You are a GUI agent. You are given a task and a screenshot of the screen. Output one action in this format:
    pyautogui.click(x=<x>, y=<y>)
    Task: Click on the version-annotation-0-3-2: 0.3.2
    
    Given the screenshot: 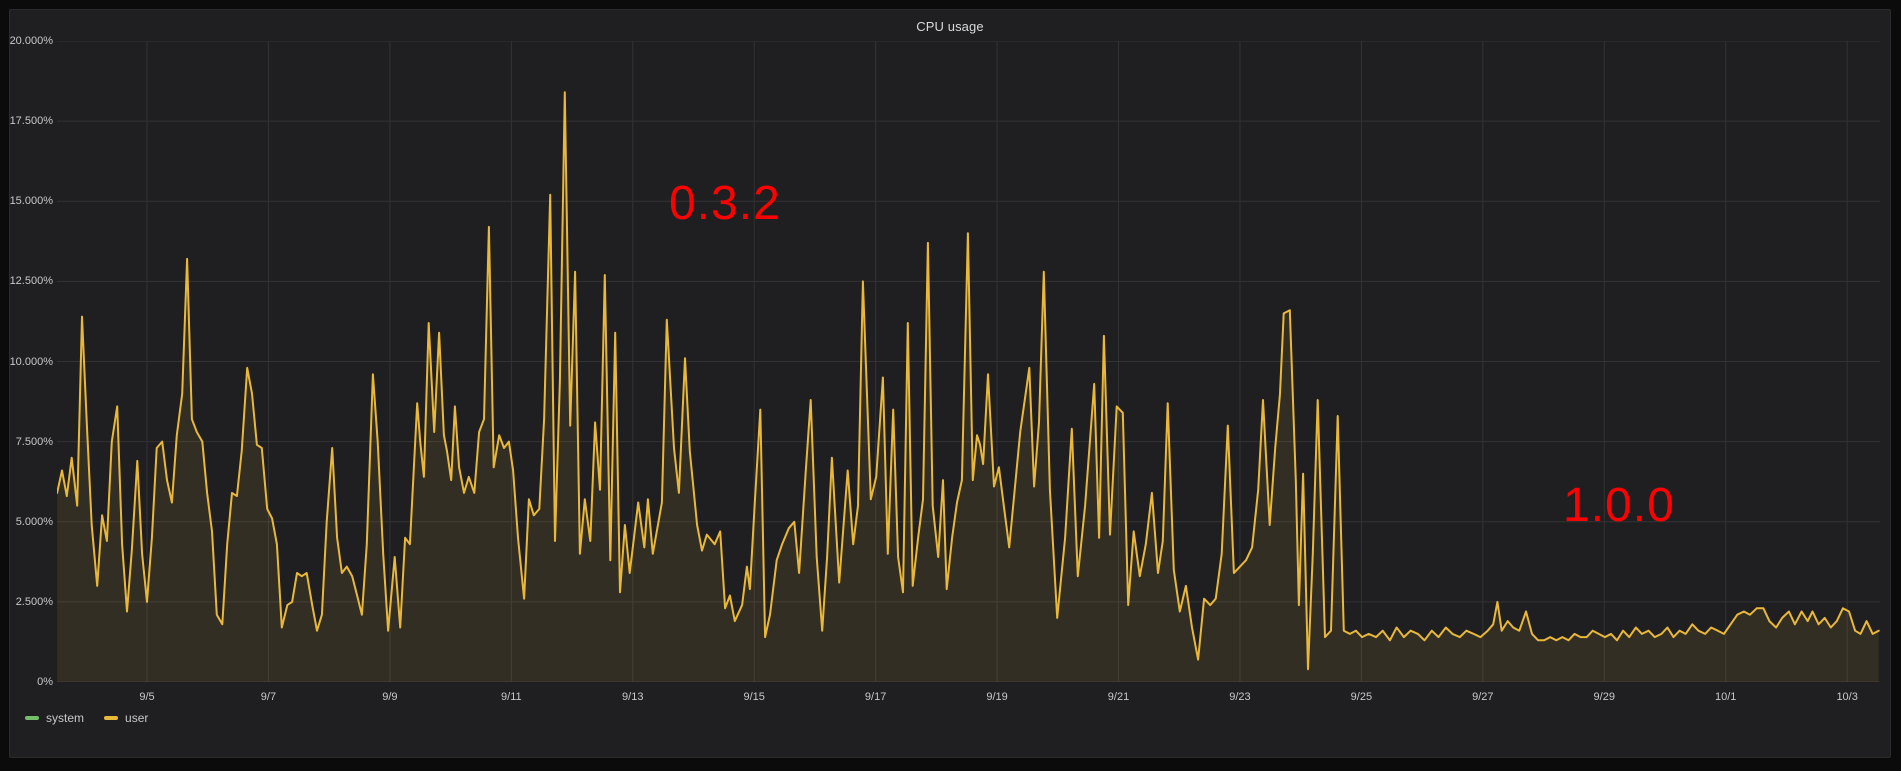 What is the action you would take?
    pyautogui.click(x=725, y=203)
    